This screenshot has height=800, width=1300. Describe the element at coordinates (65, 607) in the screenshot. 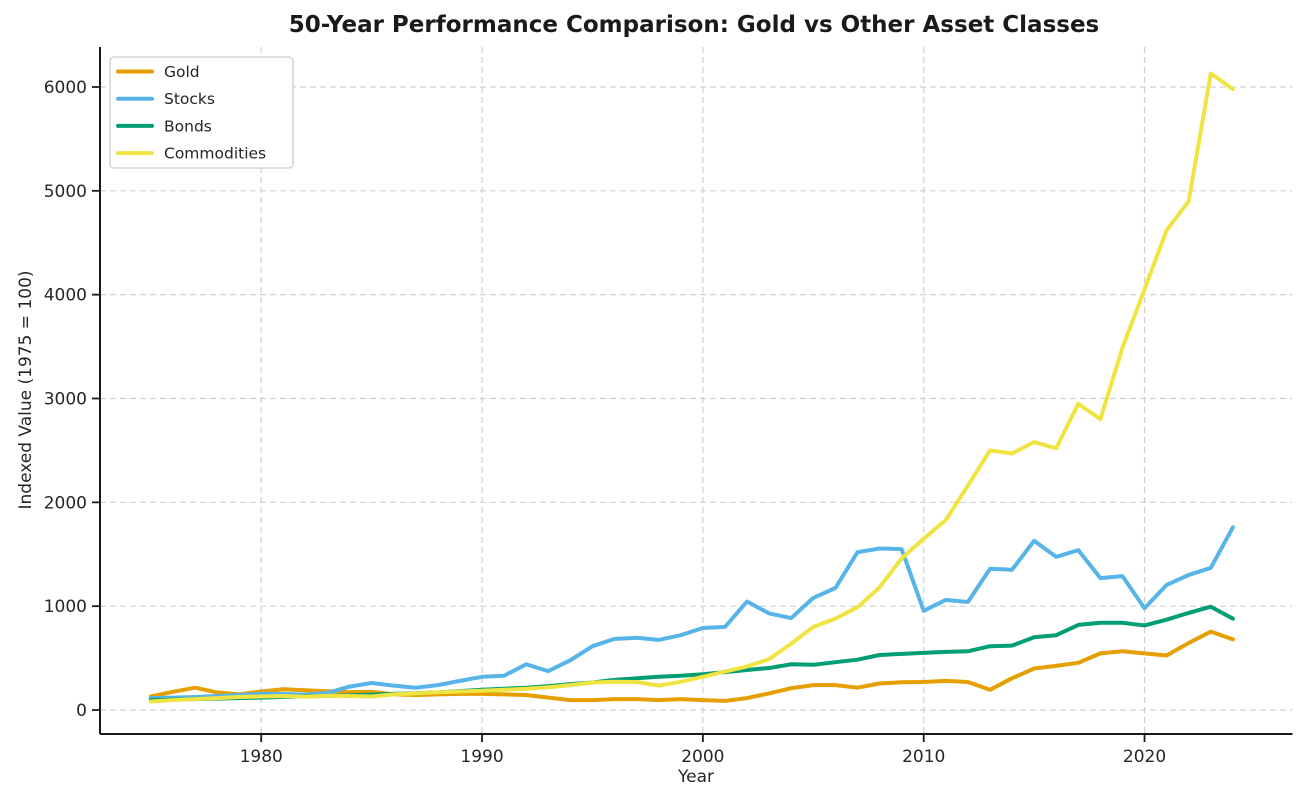

I see `y-tick-label-1000: 1000` at that location.